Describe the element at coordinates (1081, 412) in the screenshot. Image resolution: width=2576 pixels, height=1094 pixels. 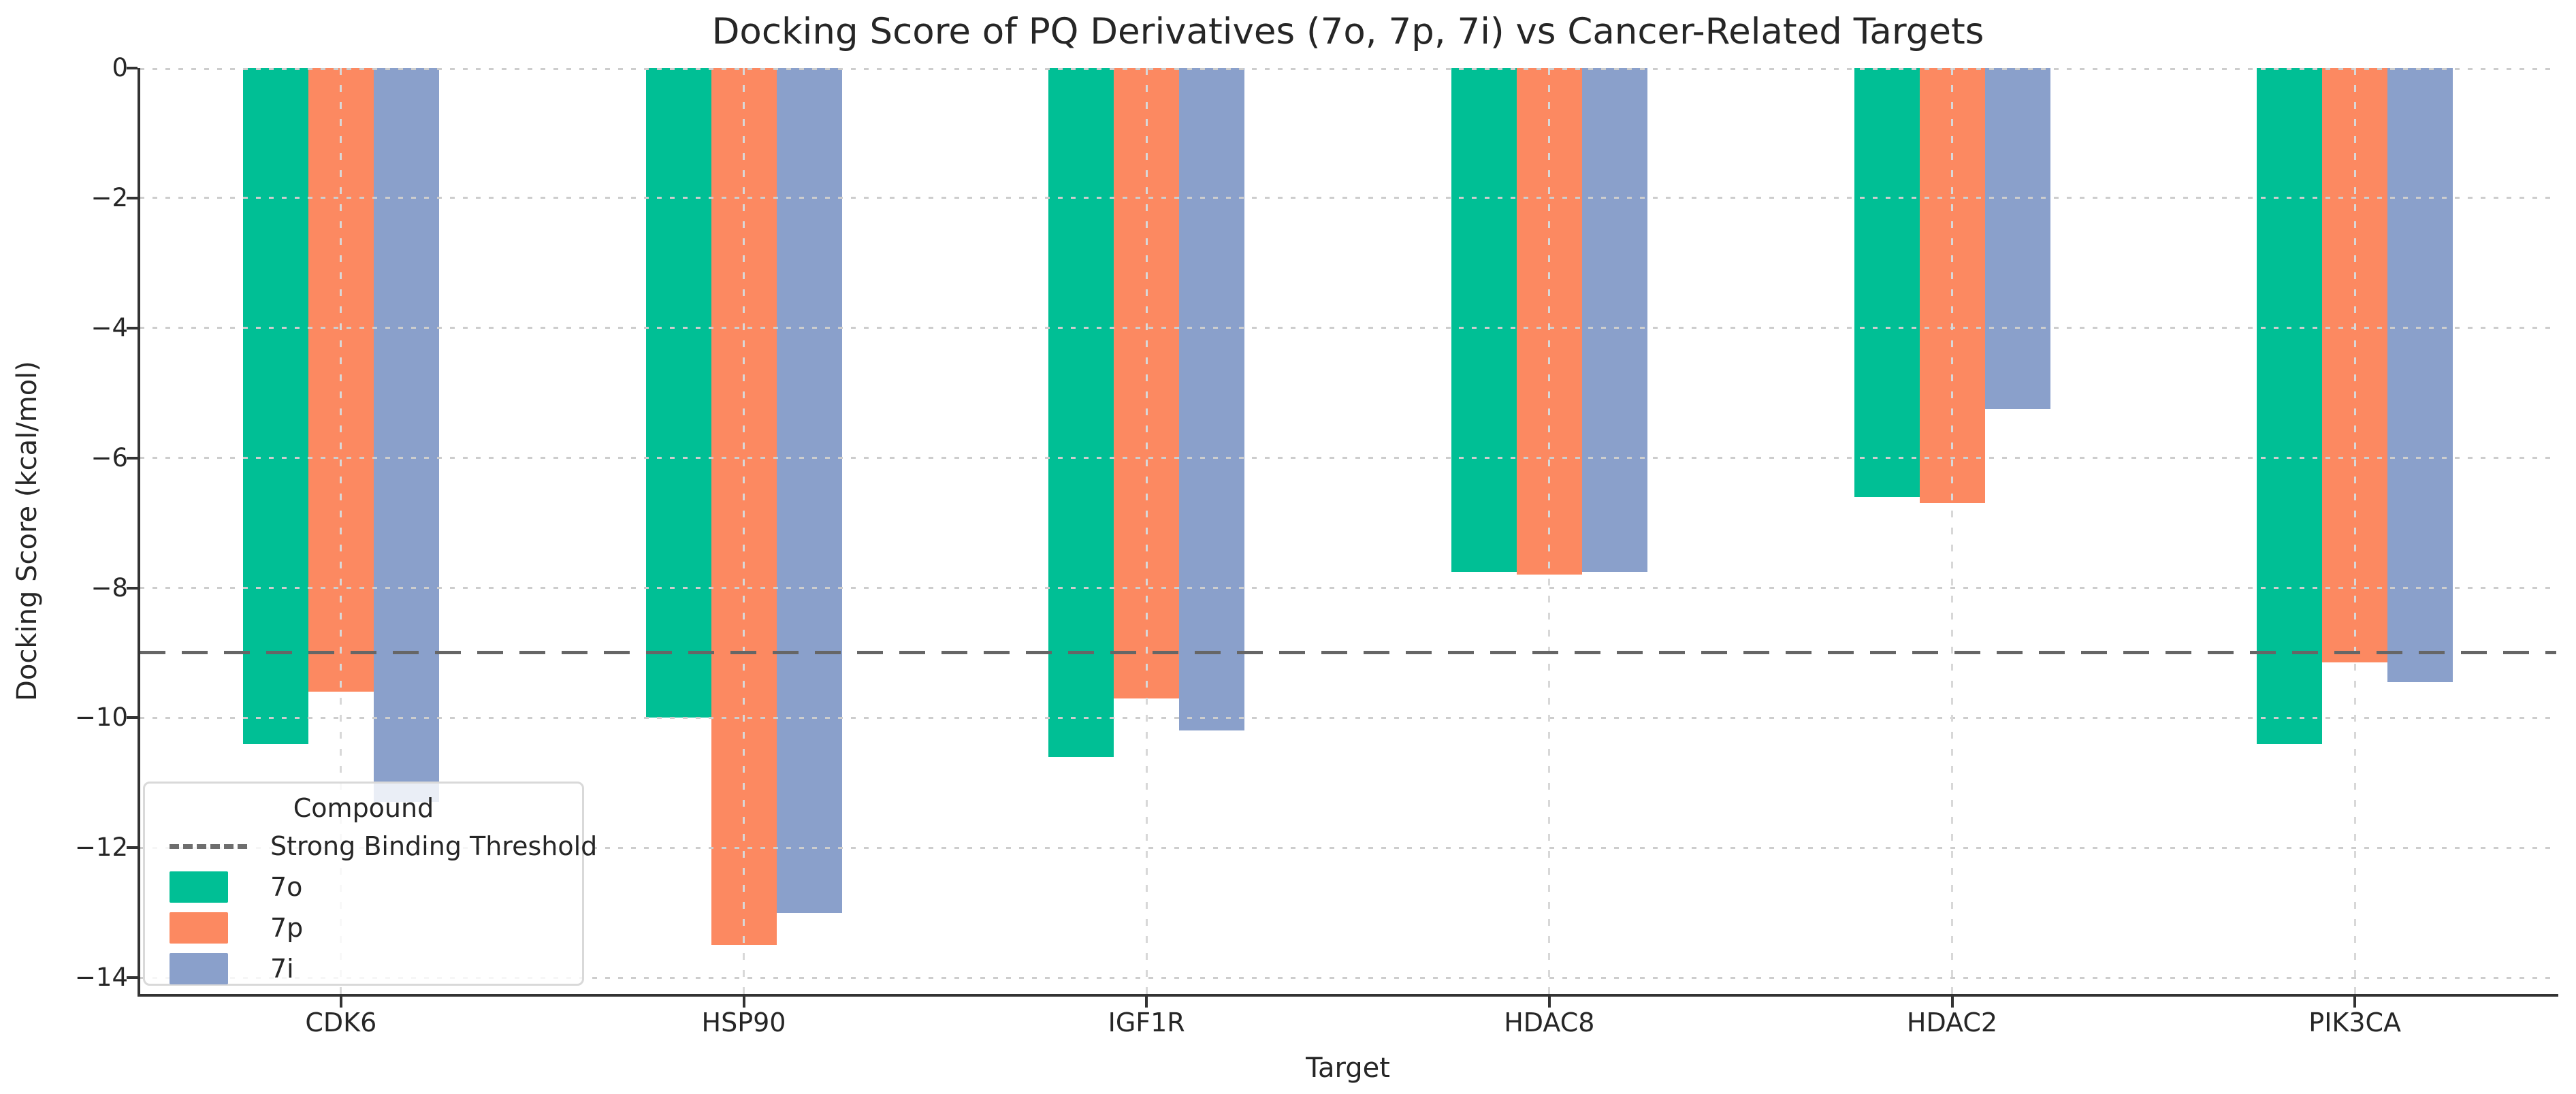
I see `bar-7o-IGF1R` at that location.